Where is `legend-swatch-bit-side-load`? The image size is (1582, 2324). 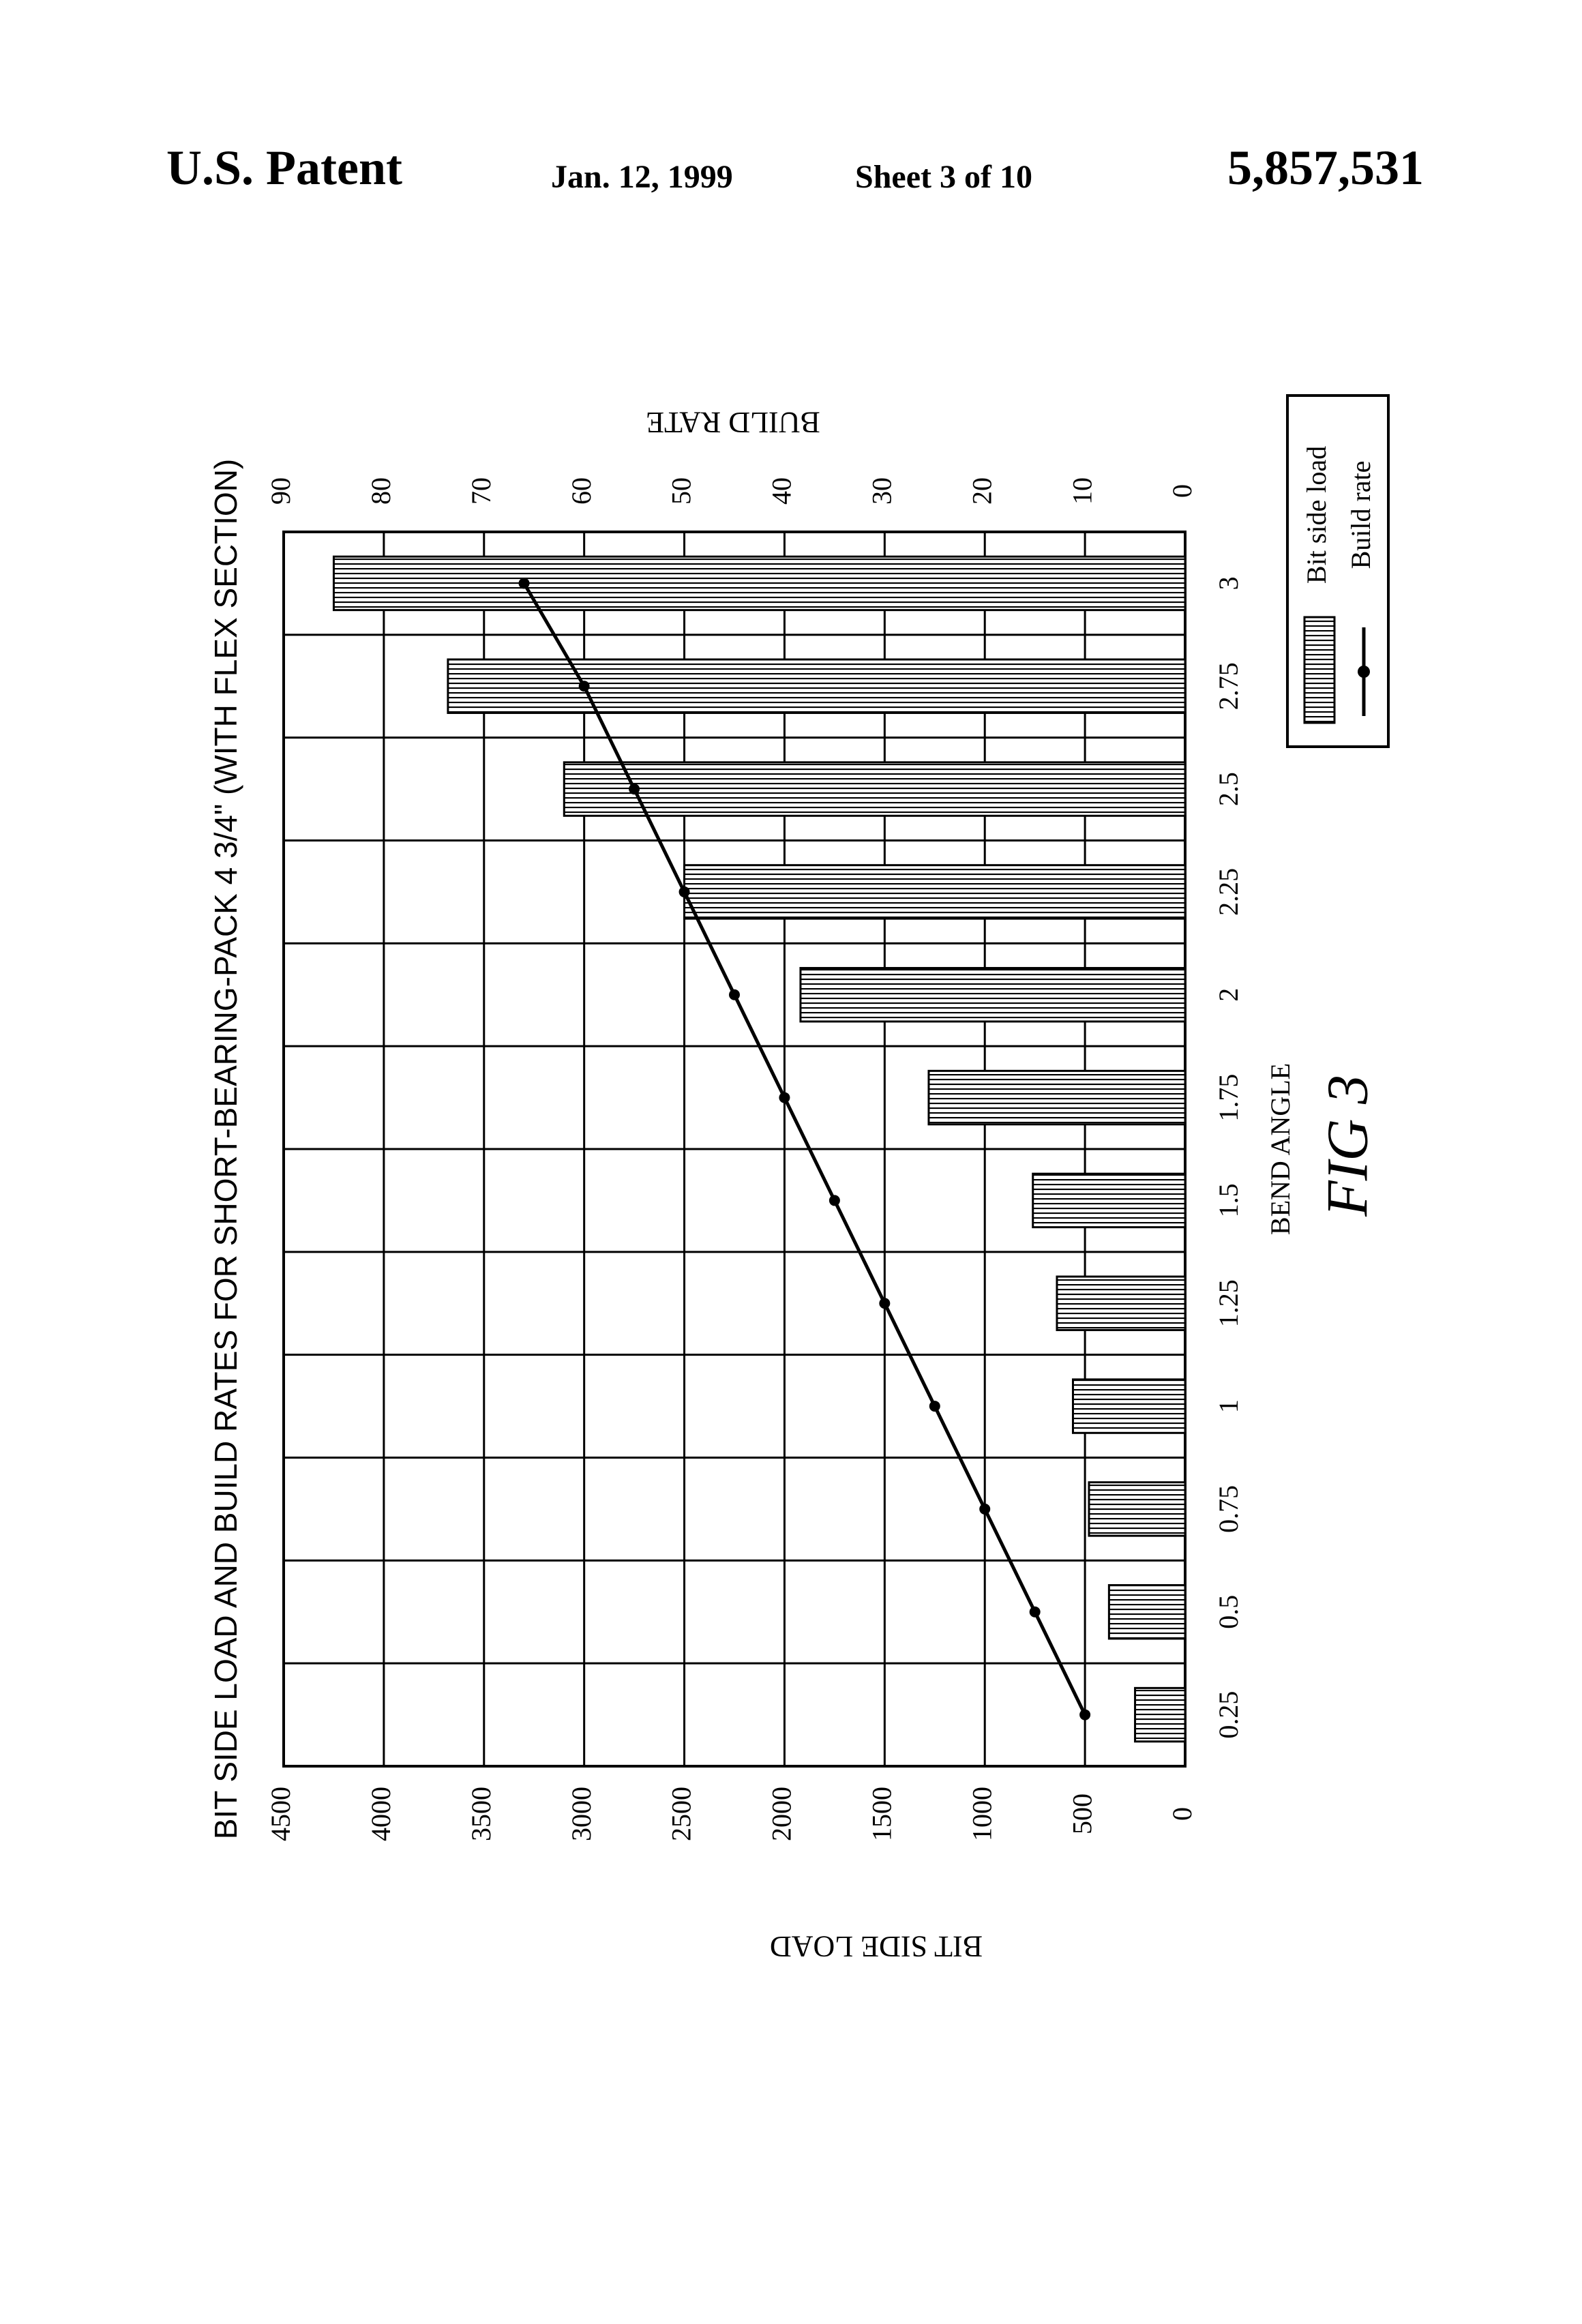 legend-swatch-bit-side-load is located at coordinates (1319, 670).